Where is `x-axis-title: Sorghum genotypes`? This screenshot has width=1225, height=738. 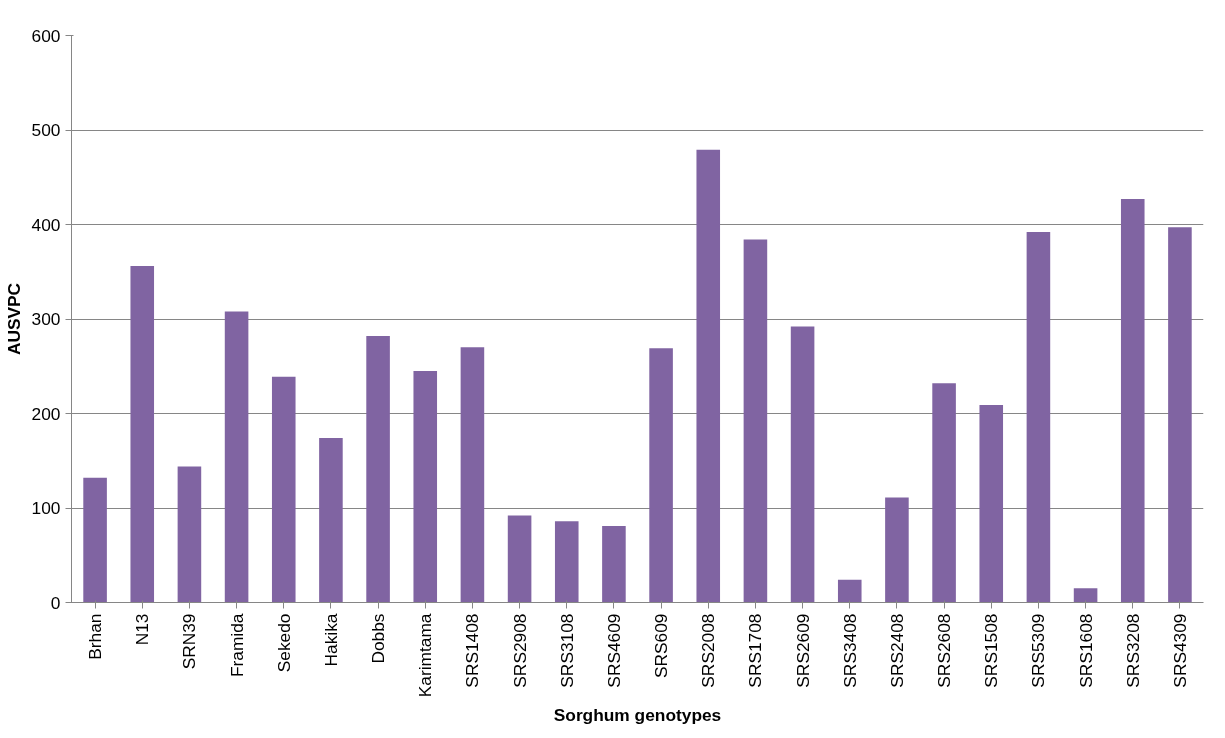
x-axis-title: Sorghum genotypes is located at coordinates (637, 715).